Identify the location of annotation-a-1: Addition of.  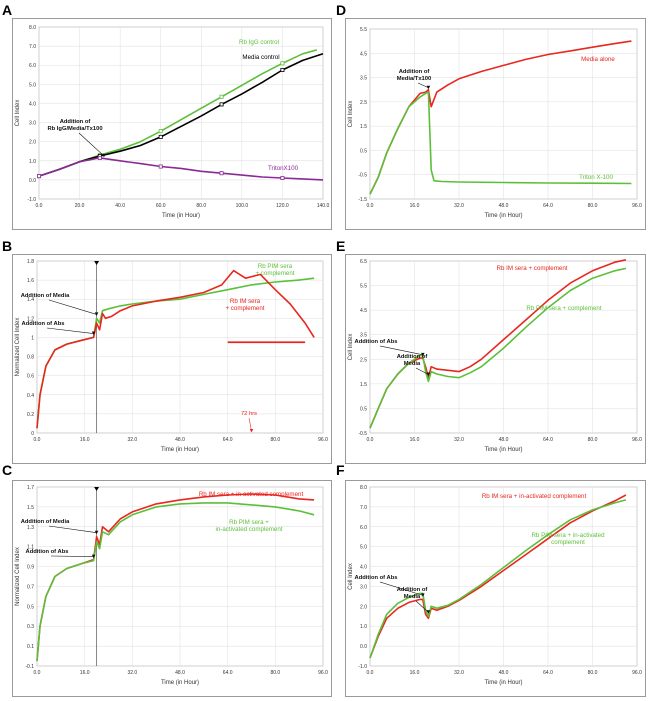
(75, 122).